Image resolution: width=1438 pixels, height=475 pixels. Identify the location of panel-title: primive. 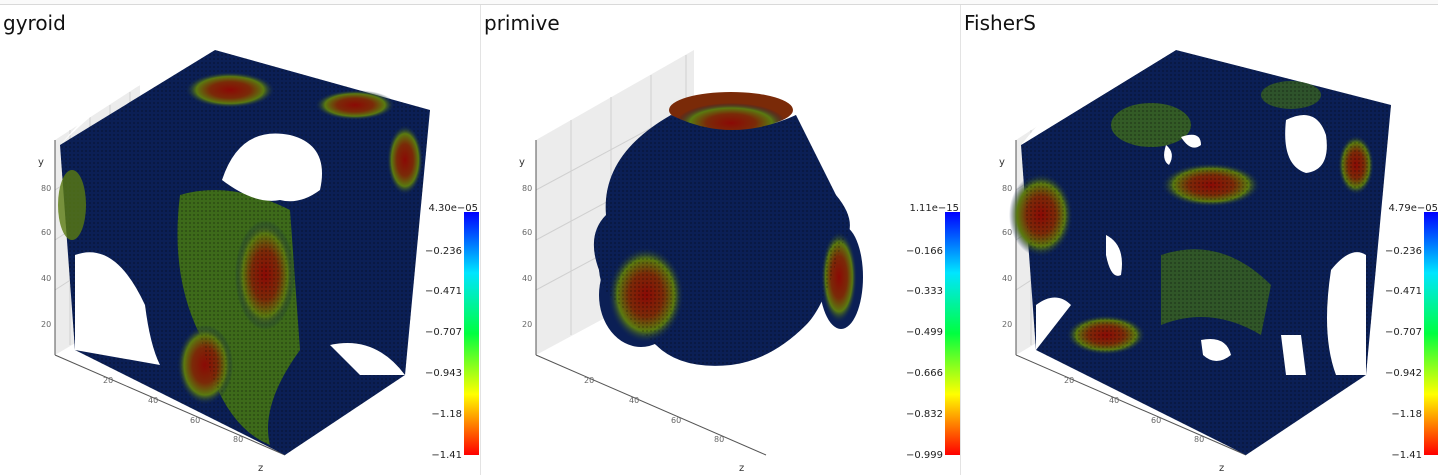
(522, 23).